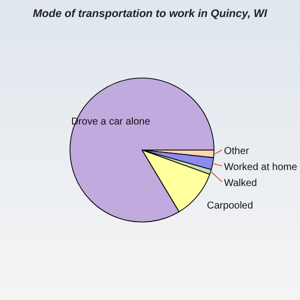  I want to click on slice-label: Other, so click(237, 151).